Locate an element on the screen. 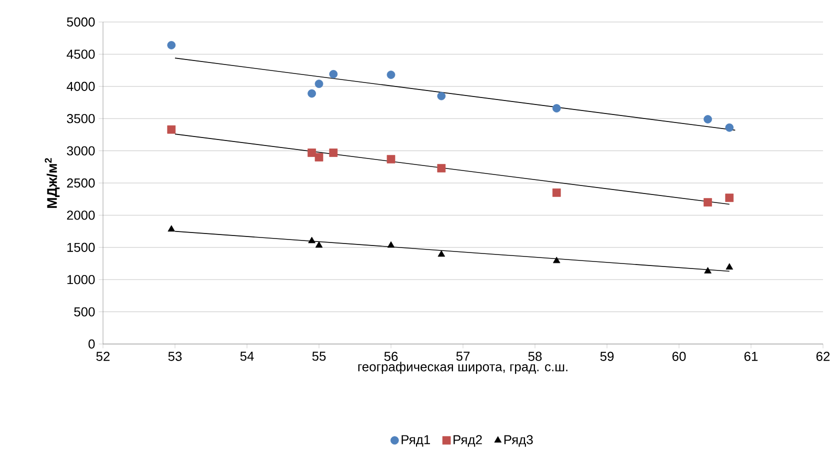 The height and width of the screenshot is (468, 836). y-tick-label: 4000 is located at coordinates (80, 86).